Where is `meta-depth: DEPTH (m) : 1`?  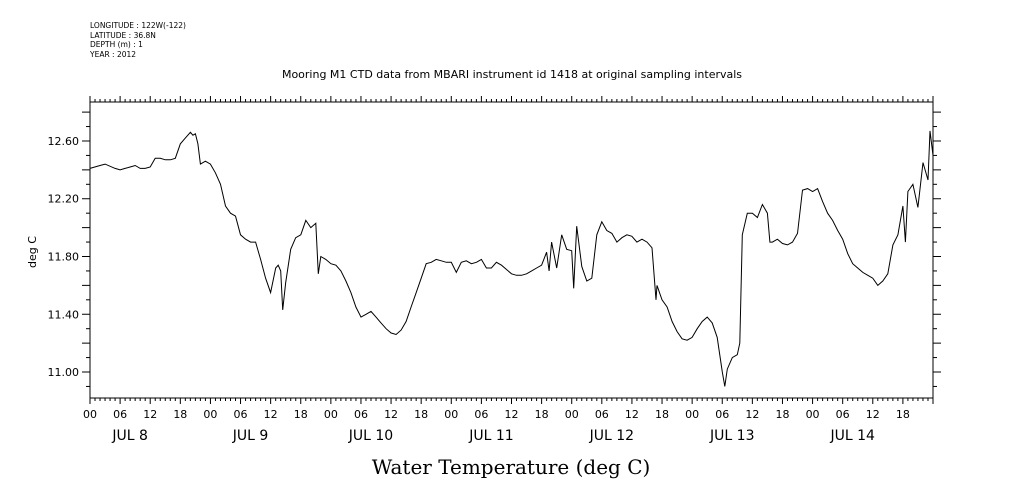
meta-depth: DEPTH (m) : 1 is located at coordinates (116, 44).